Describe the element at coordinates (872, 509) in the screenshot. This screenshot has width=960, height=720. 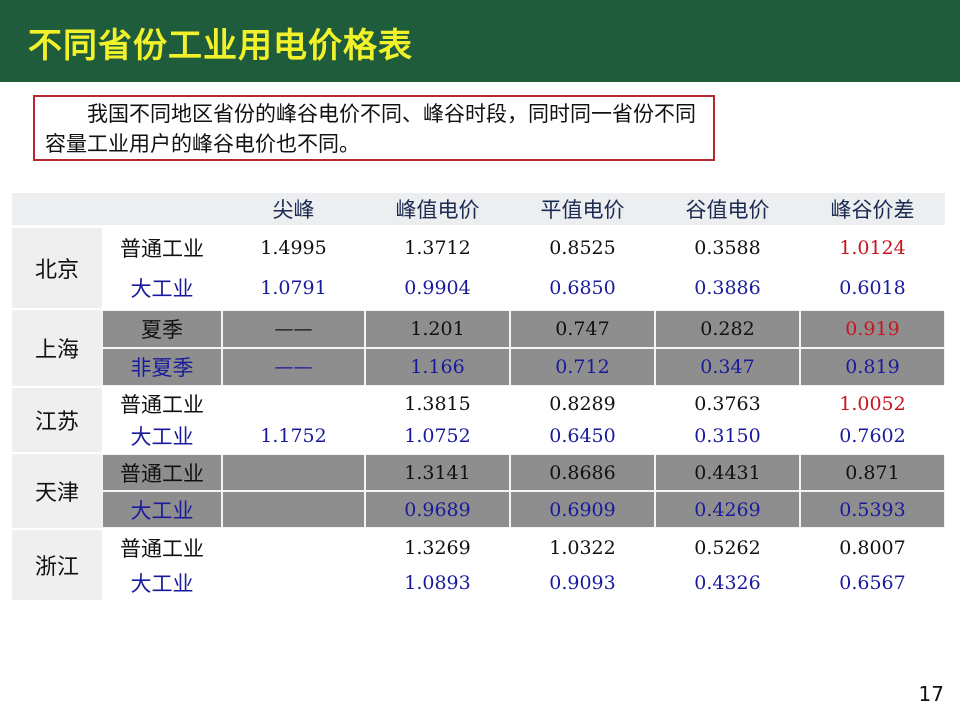
I see `price-cell: 0.5393` at that location.